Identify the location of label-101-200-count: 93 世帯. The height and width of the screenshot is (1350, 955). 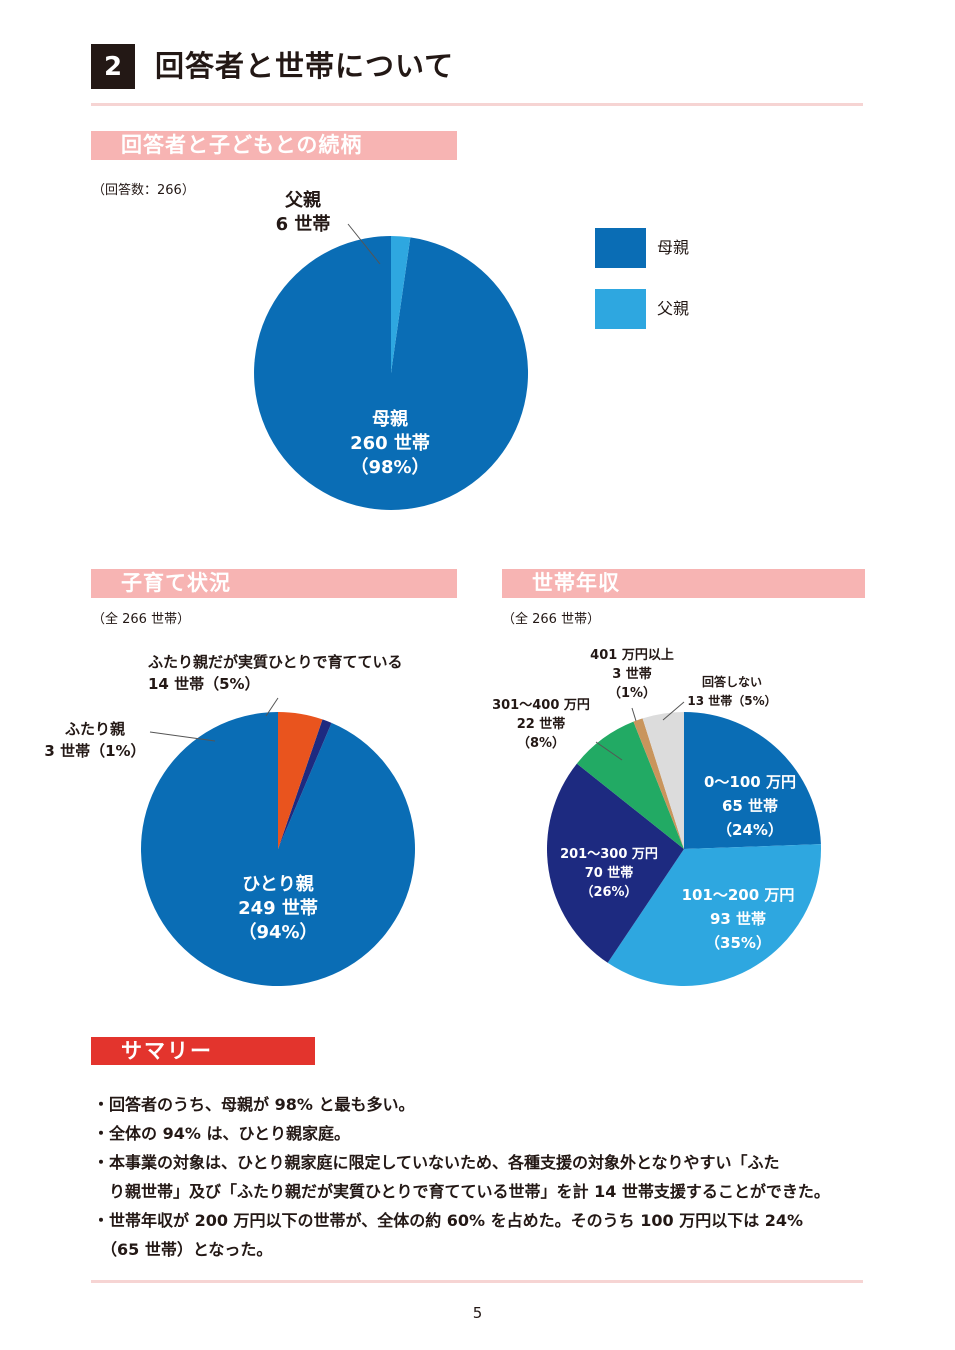
(738, 919).